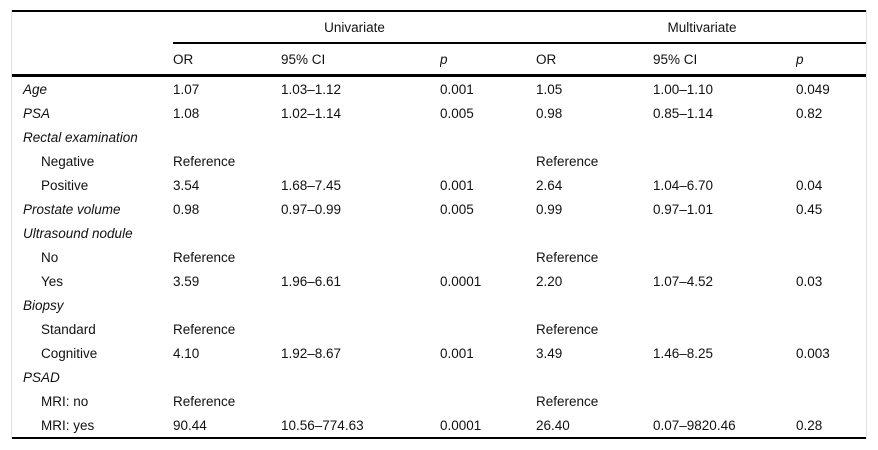  What do you see at coordinates (444, 59) in the screenshot?
I see `column-header-uni-p: p` at bounding box center [444, 59].